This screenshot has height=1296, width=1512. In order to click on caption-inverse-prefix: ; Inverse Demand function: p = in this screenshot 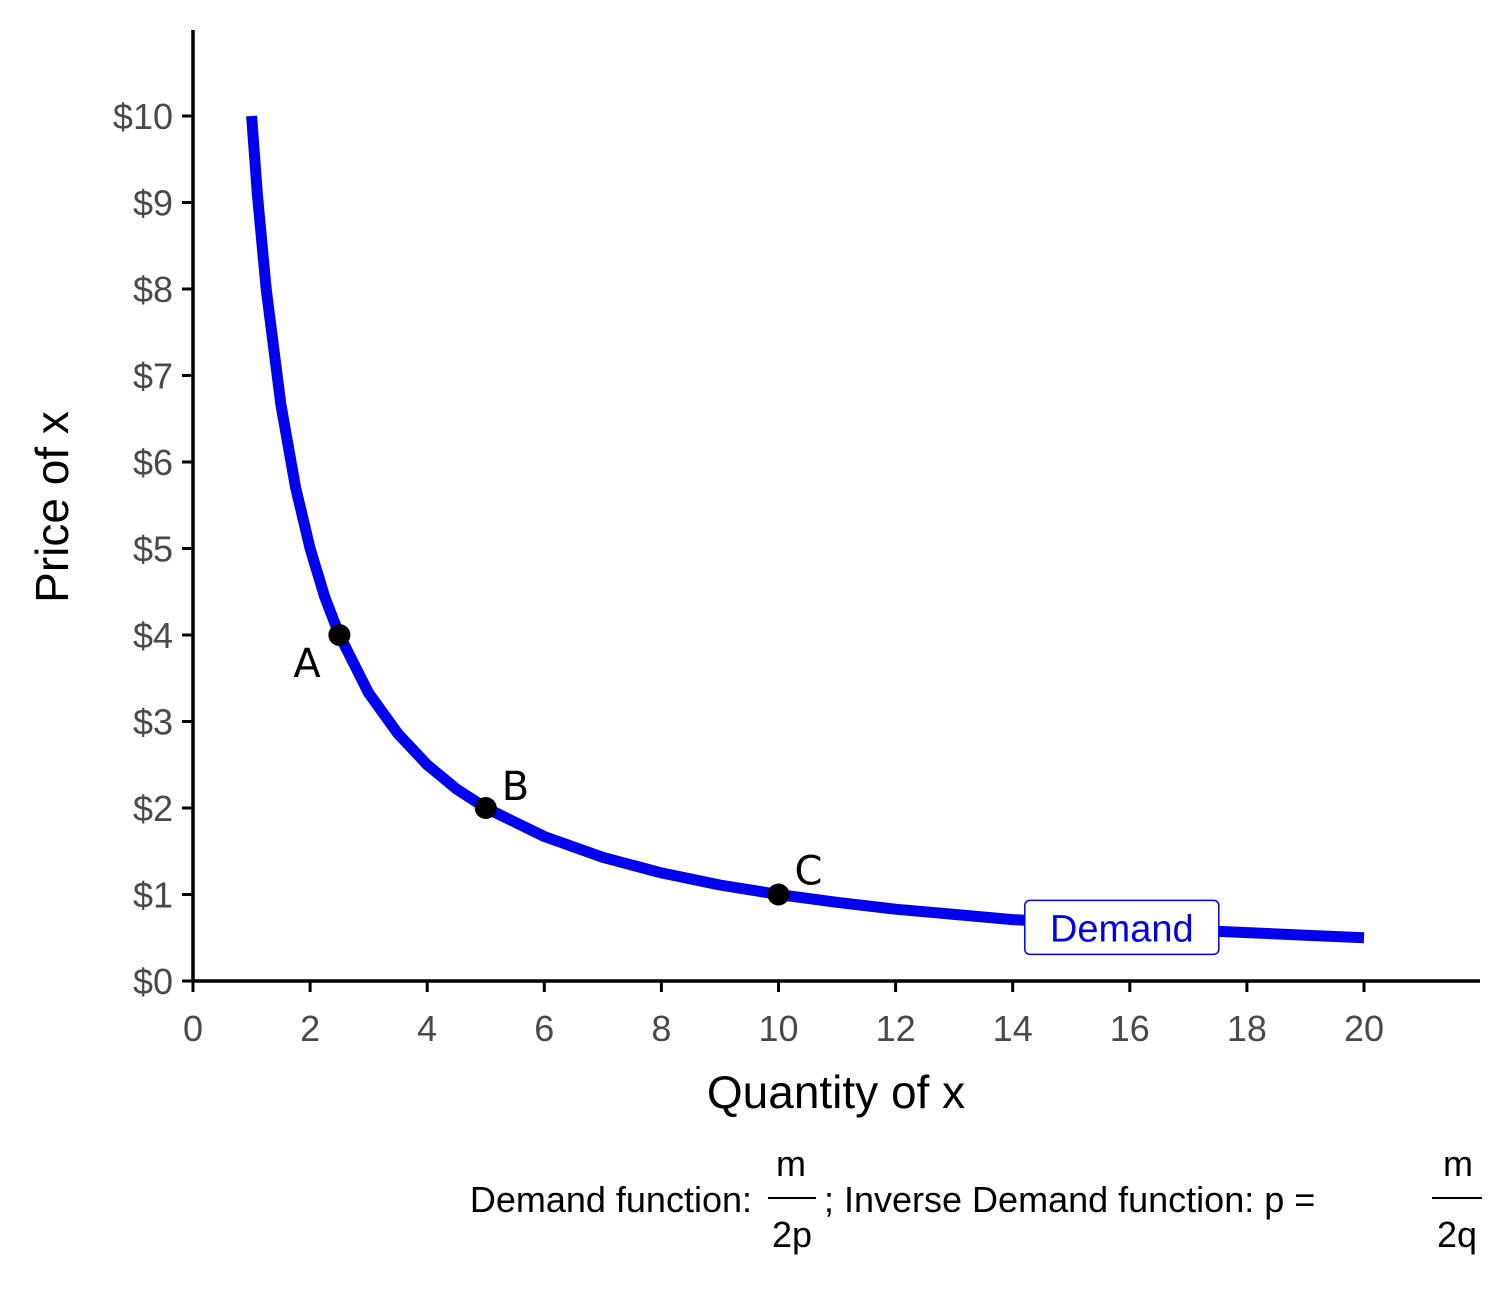, I will do `click(1074, 1199)`.